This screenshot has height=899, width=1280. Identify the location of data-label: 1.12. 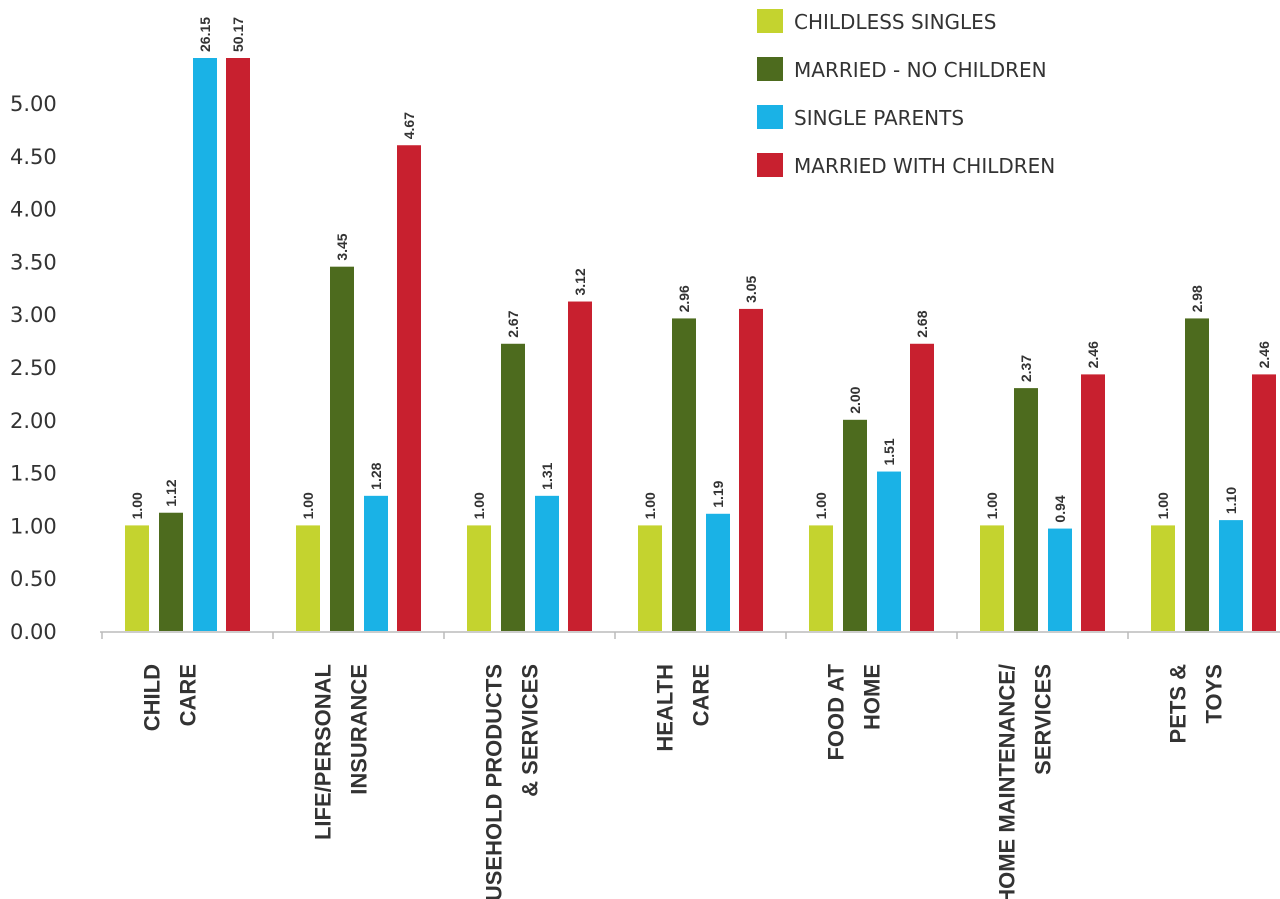
(171, 492).